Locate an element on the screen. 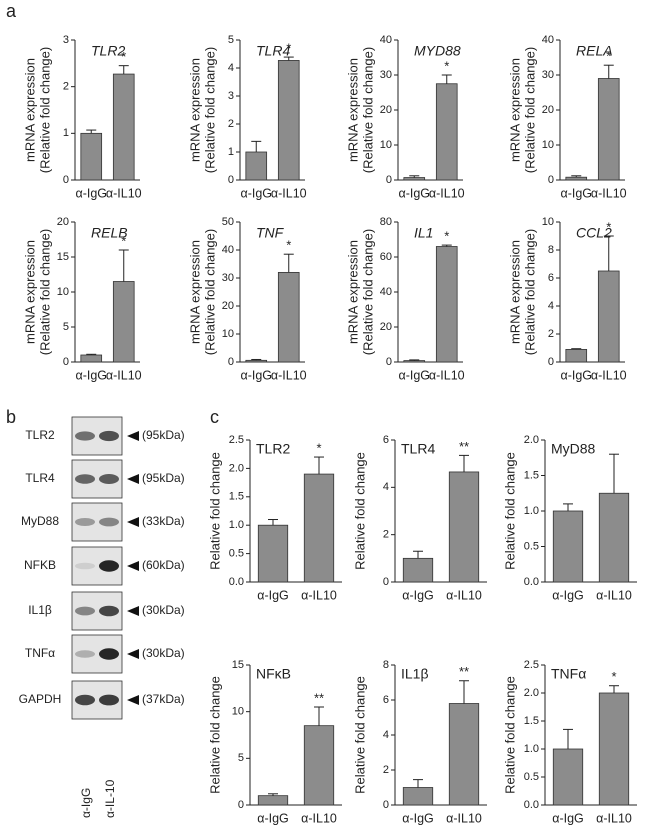 This screenshot has width=669, height=831. y-tick-label: 80 is located at coordinates (386, 222).